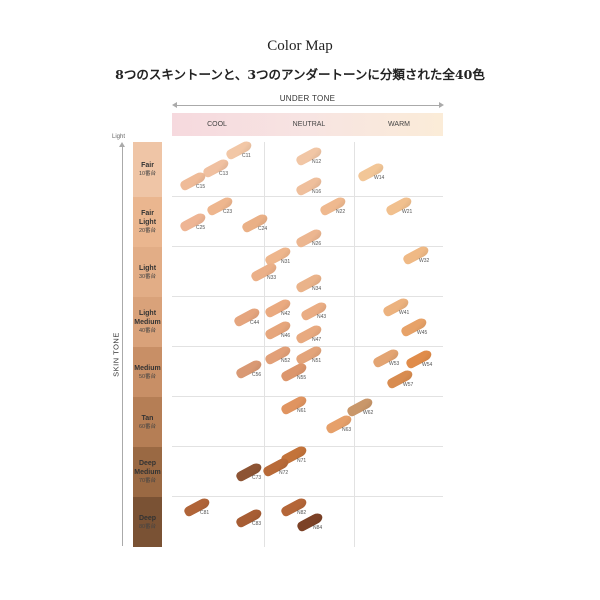  Describe the element at coordinates (317, 244) in the screenshot. I see `shade-code-label: N26` at that location.